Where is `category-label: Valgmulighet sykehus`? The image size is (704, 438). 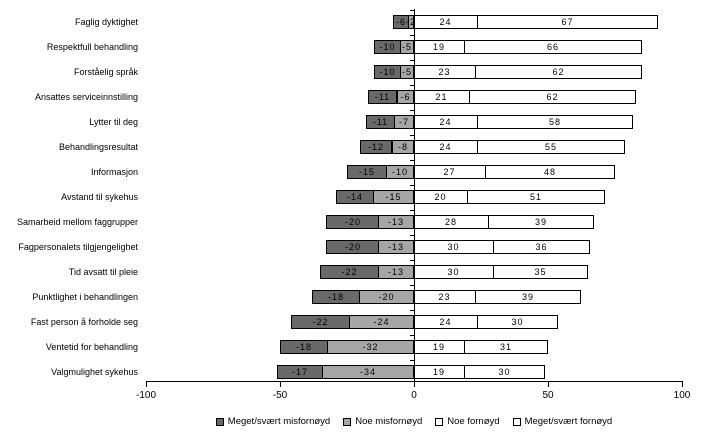 category-label: Valgmulighet sykehus is located at coordinates (94, 372).